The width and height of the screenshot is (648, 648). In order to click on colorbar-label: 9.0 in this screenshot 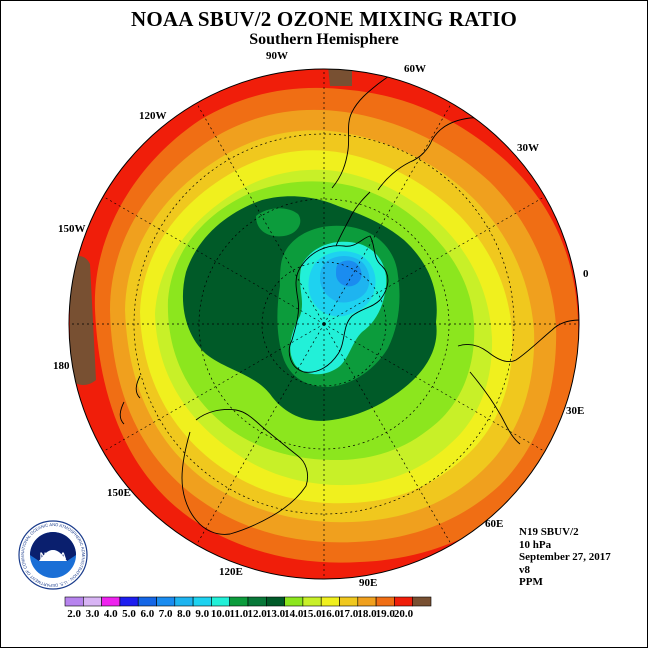, I will do `click(202, 614)`.